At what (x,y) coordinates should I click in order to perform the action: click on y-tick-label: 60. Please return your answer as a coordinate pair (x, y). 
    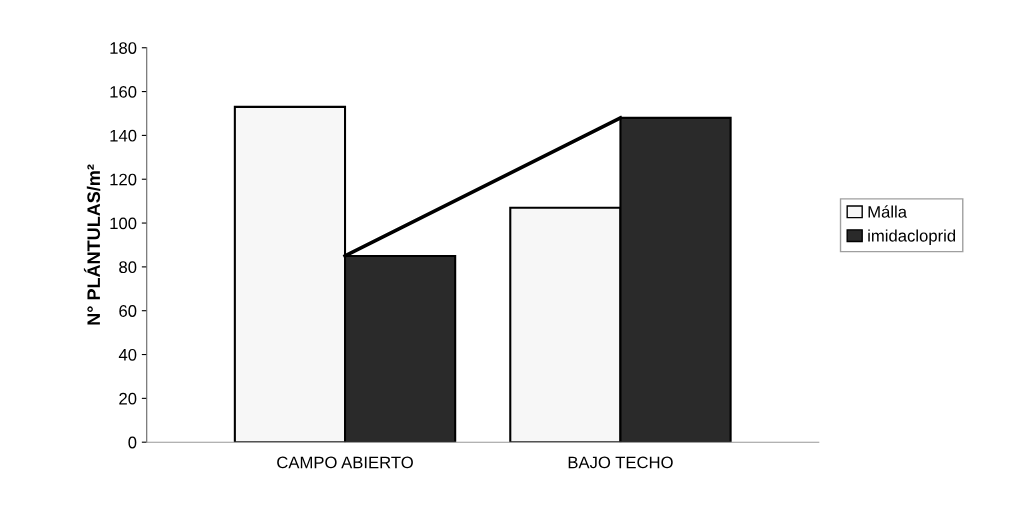
    Looking at the image, I should click on (128, 311).